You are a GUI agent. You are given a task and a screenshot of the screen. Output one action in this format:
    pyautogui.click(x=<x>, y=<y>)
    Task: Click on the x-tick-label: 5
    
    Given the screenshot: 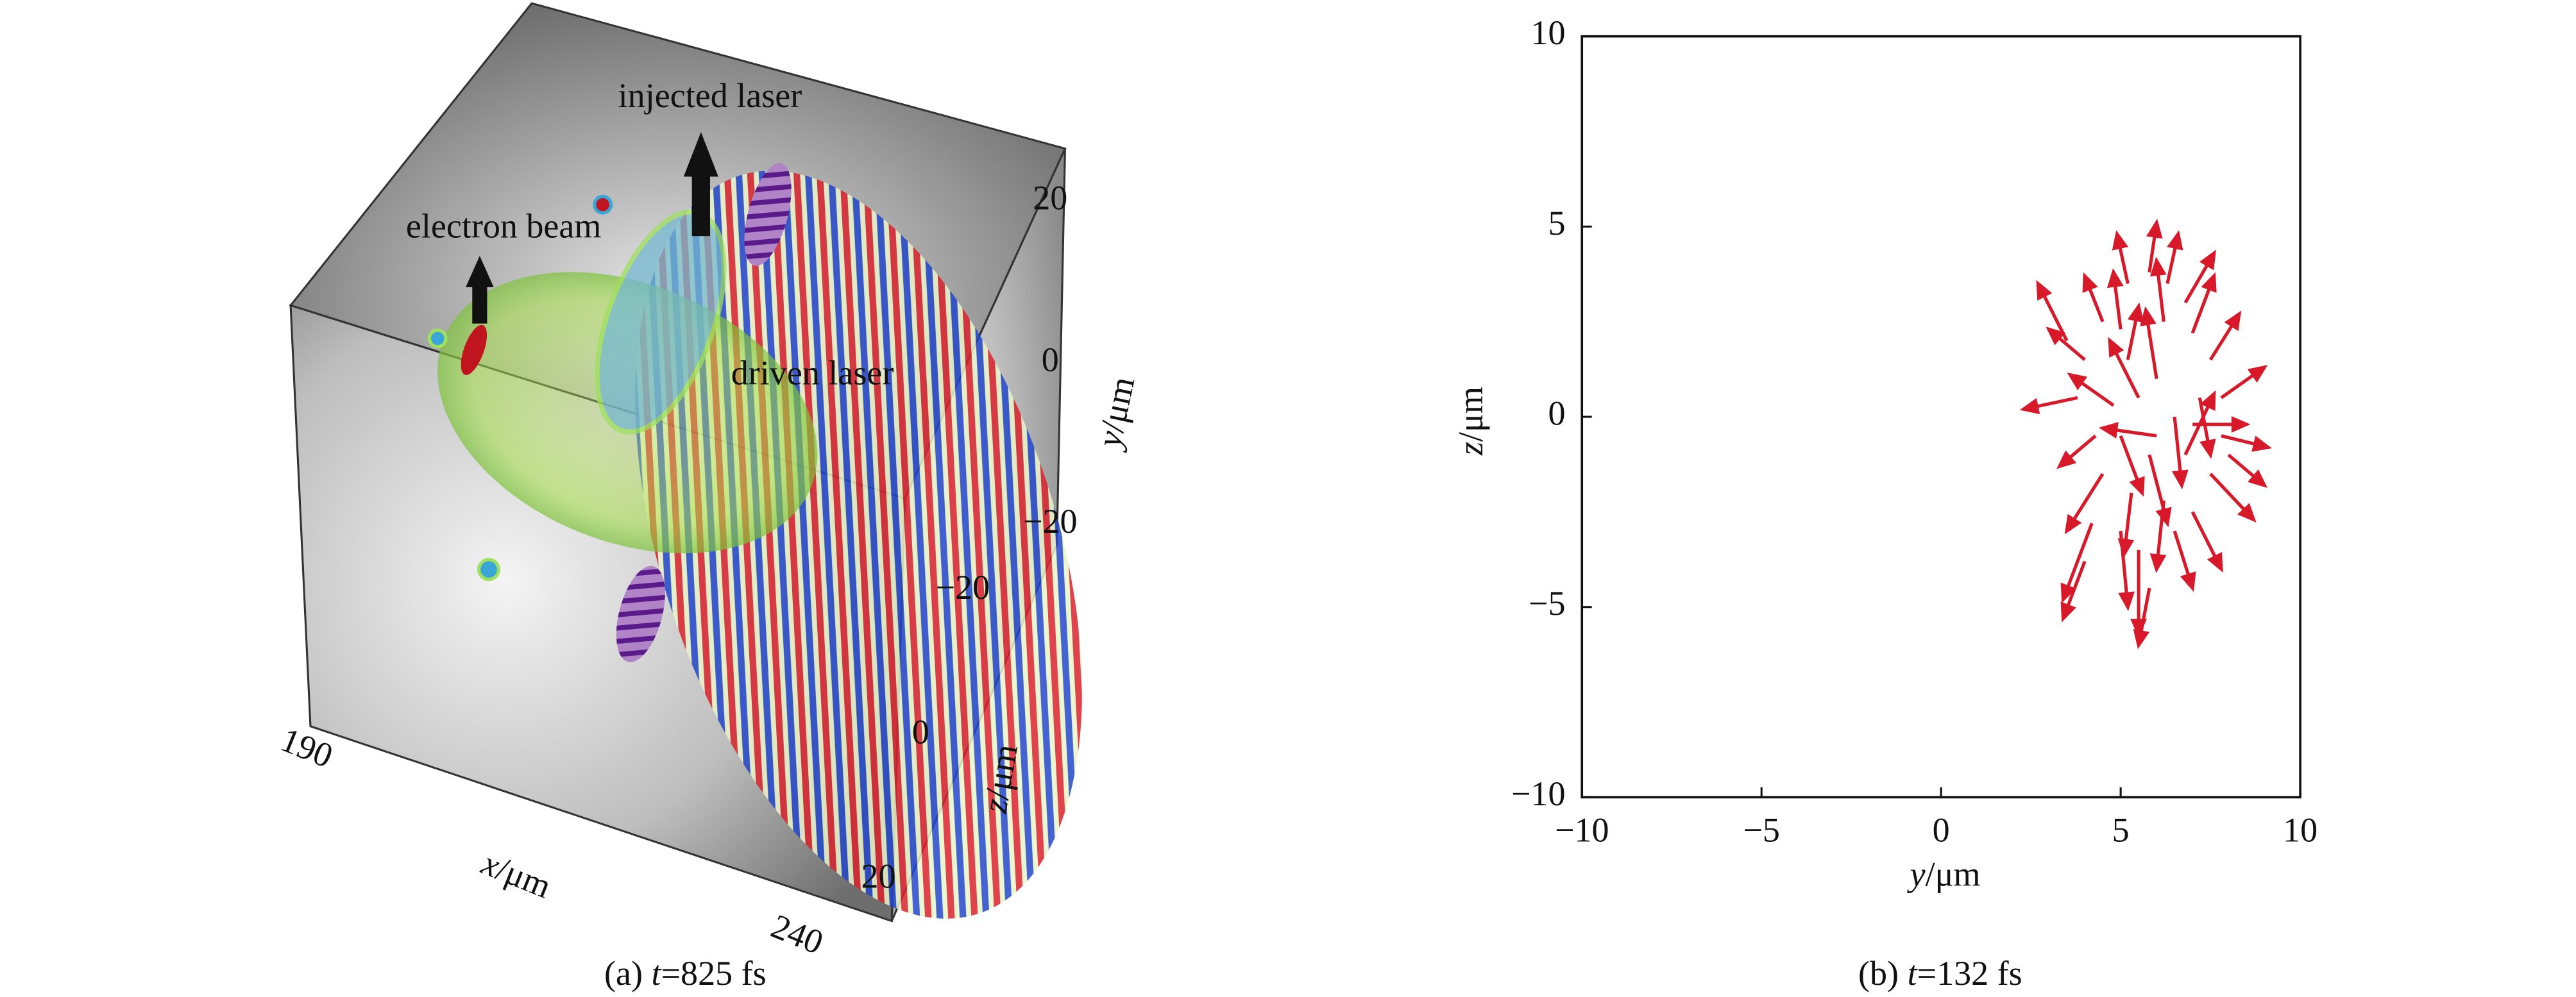 What is the action you would take?
    pyautogui.click(x=2121, y=830)
    